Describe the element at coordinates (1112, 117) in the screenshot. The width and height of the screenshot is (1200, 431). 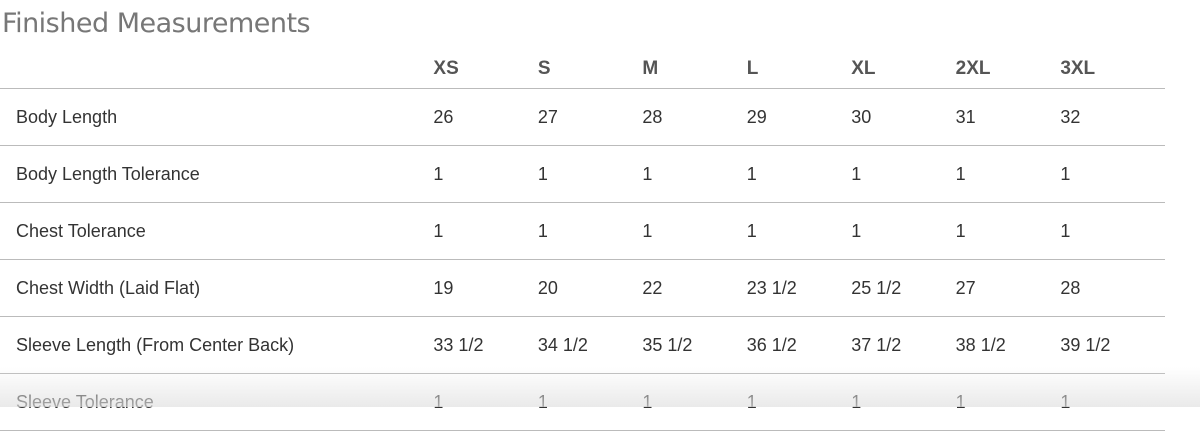
I see `measurement-cell: 32` at that location.